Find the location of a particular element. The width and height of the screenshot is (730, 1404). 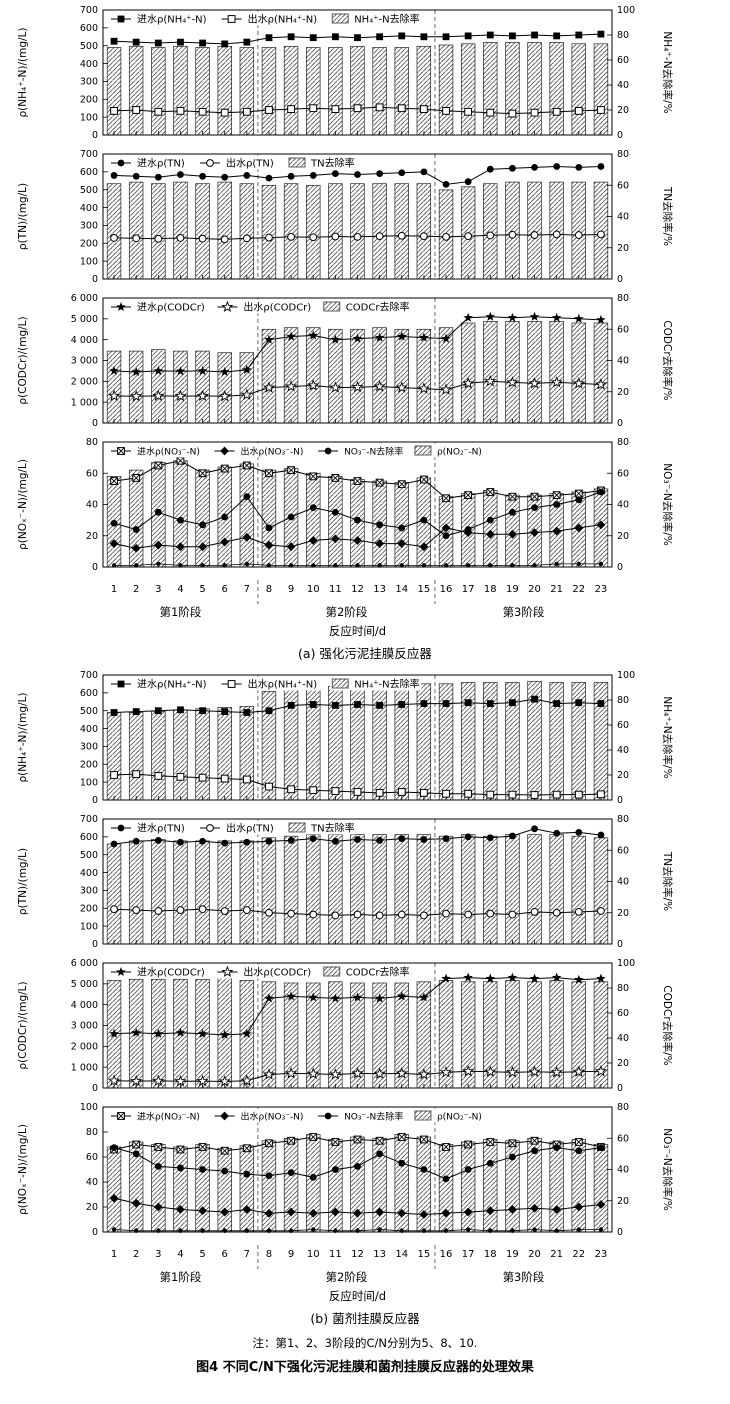

svg-text: 22 is located at coordinates (578, 1254).